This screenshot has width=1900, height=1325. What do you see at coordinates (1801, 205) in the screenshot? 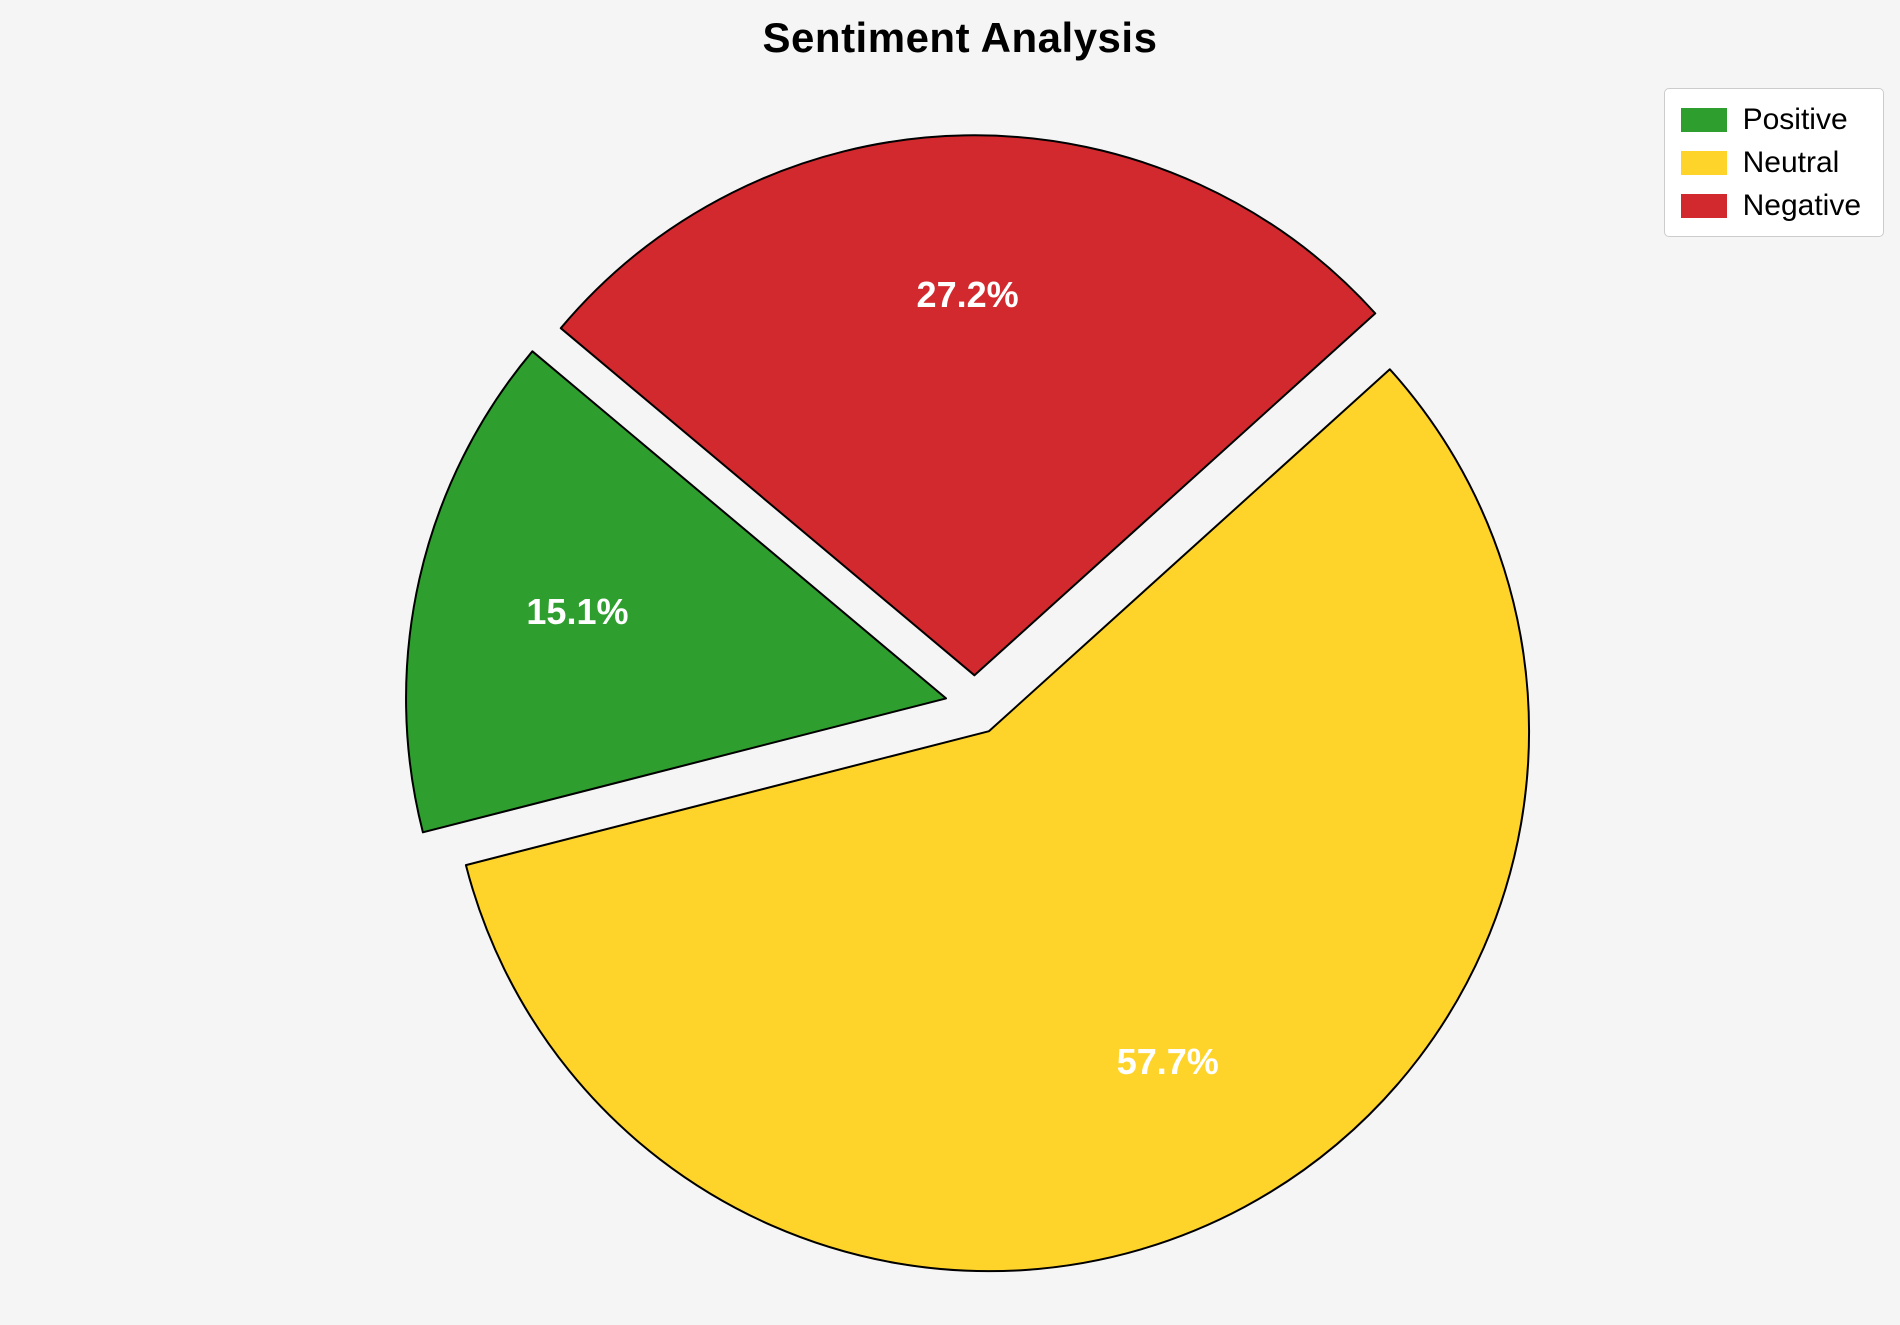
I see `legend-label-negative: Negative` at bounding box center [1801, 205].